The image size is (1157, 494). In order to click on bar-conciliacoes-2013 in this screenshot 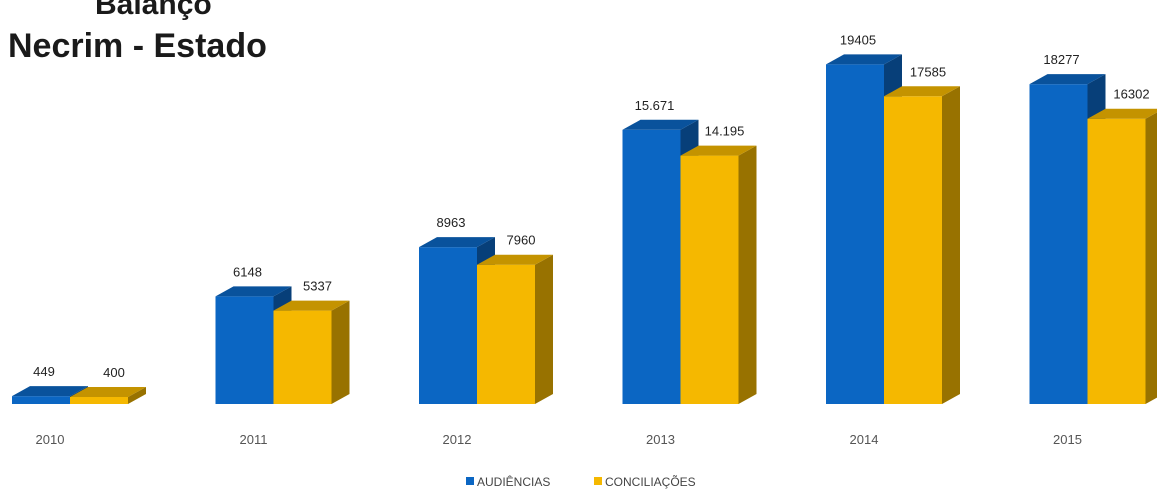, I will do `click(719, 275)`.